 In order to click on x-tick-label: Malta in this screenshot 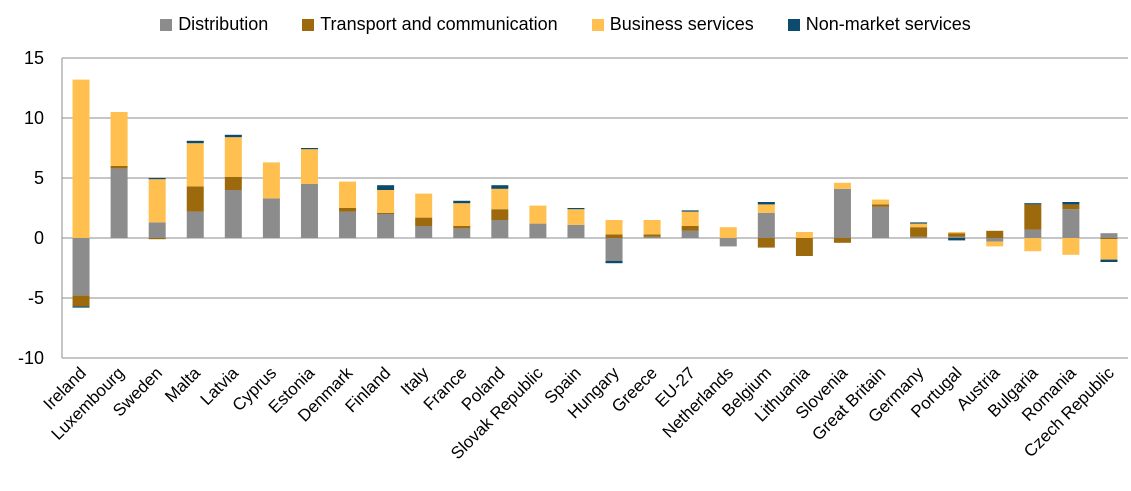, I will do `click(182, 384)`.